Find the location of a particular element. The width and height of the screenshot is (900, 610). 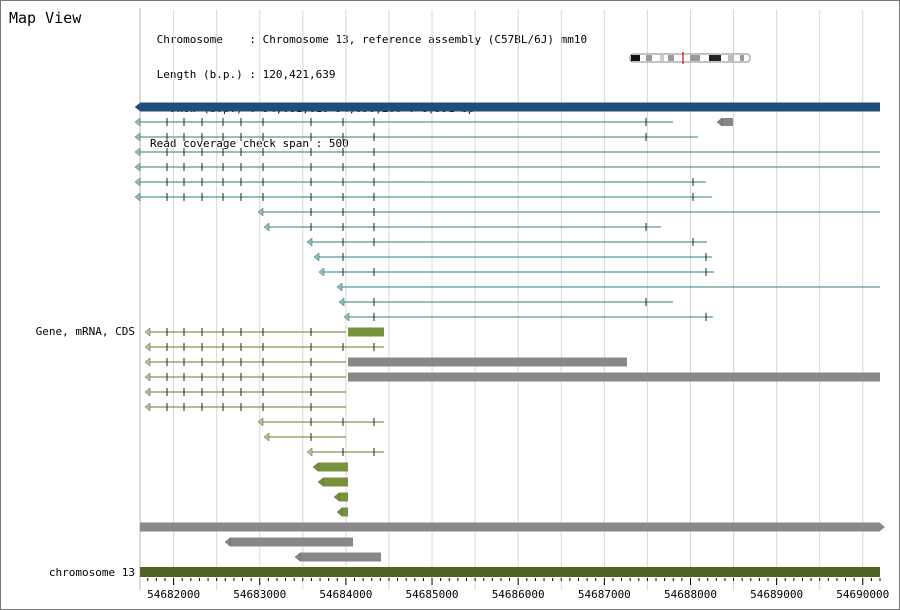

chromosome-key: Chromosome is located at coordinates (189, 39).